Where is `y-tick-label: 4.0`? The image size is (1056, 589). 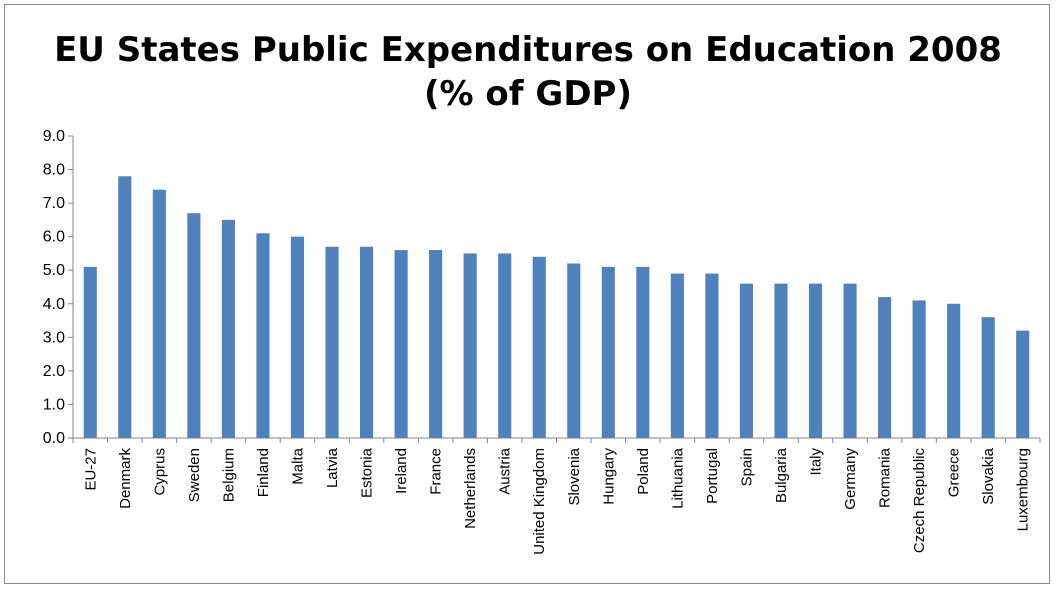
y-tick-label: 4.0 is located at coordinates (54, 304).